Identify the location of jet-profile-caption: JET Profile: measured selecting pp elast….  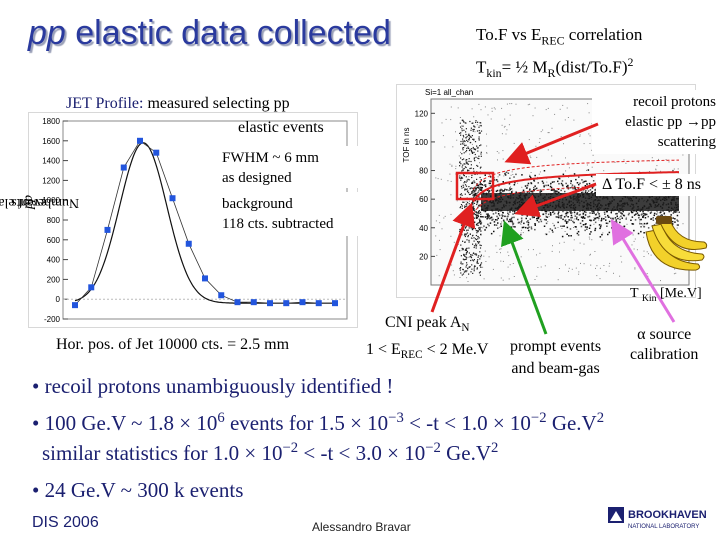
(195, 115).